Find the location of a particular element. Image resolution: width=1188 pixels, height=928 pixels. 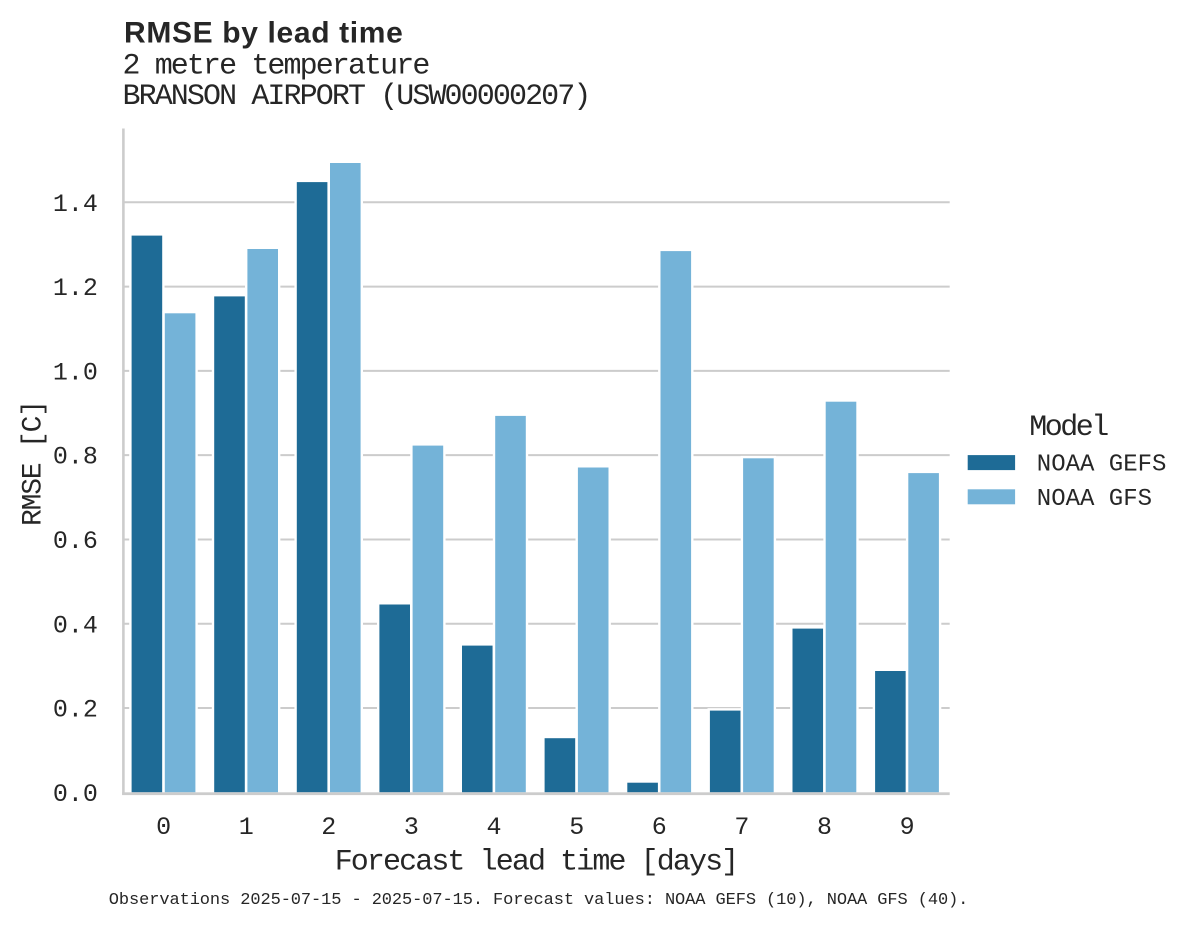

svg-text: BRANSON AIRPORT (USW00000207) is located at coordinates (356, 97).